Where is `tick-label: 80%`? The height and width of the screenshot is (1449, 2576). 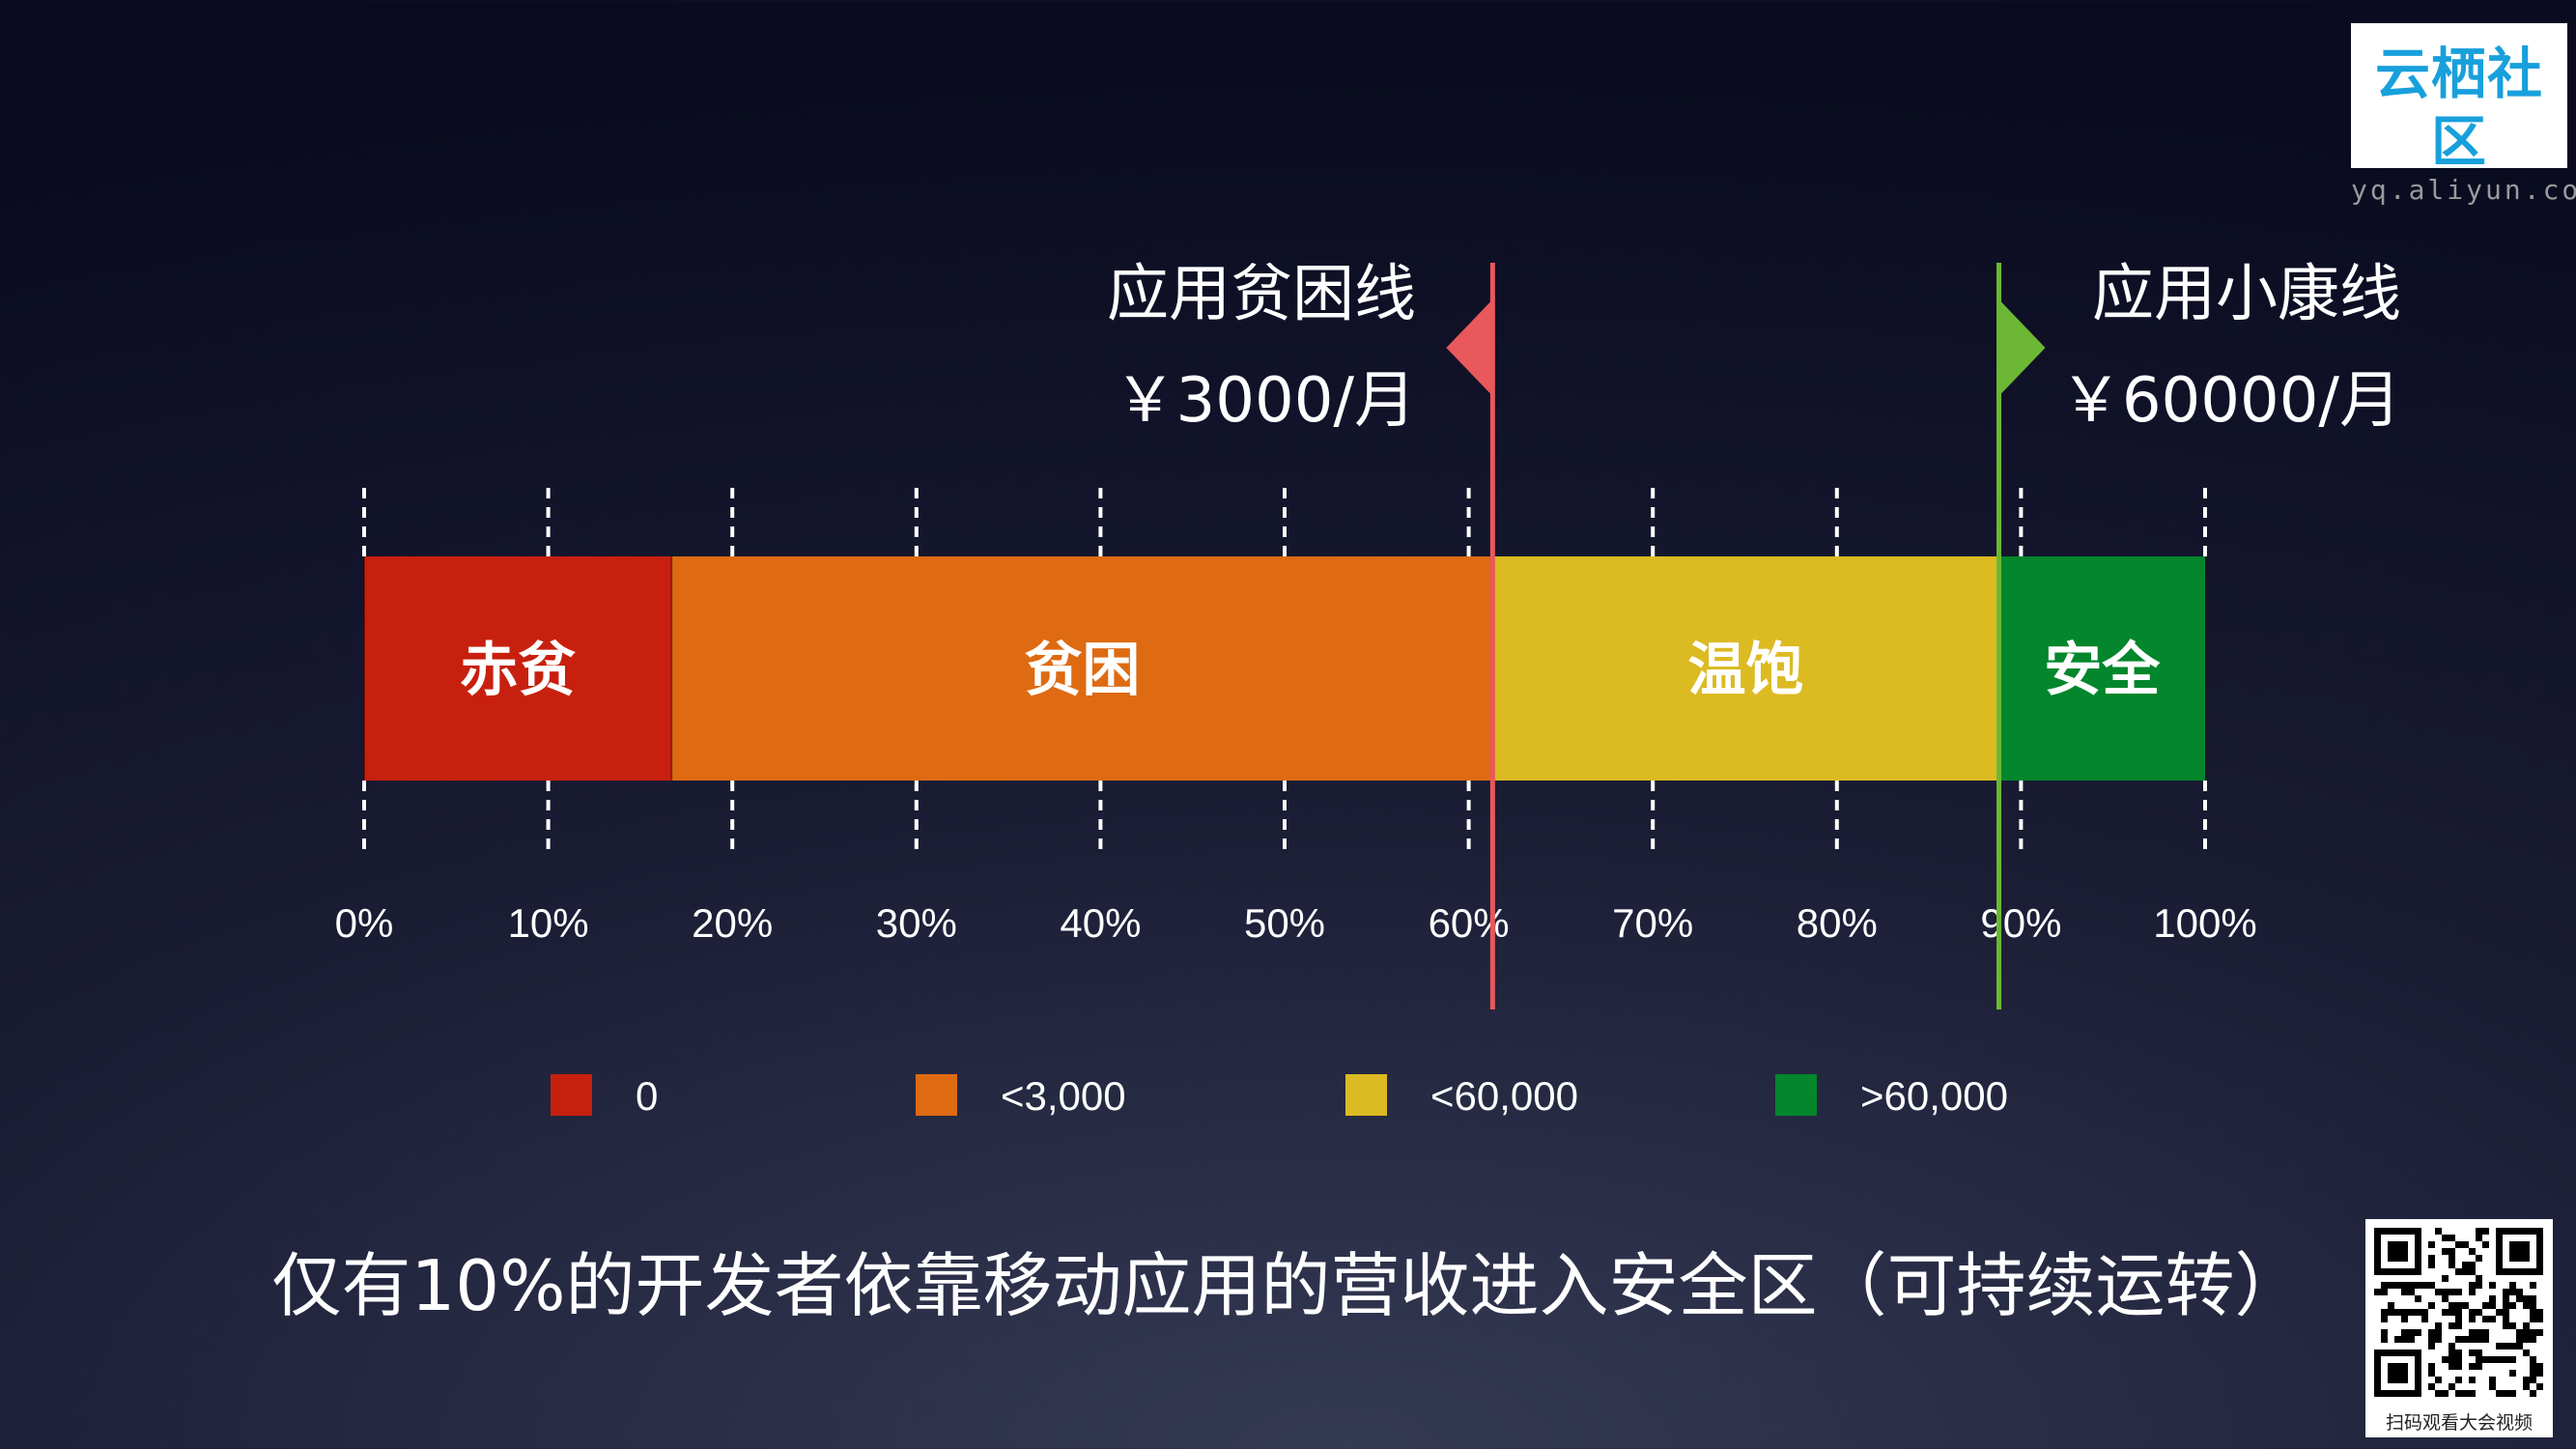
tick-label: 80% is located at coordinates (1837, 923).